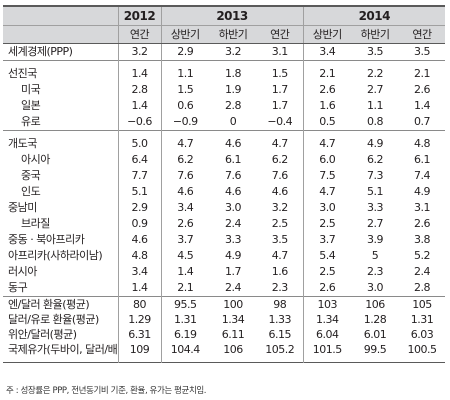 This screenshot has width=450, height=400. I want to click on table-cell: 6.0, so click(327, 160).